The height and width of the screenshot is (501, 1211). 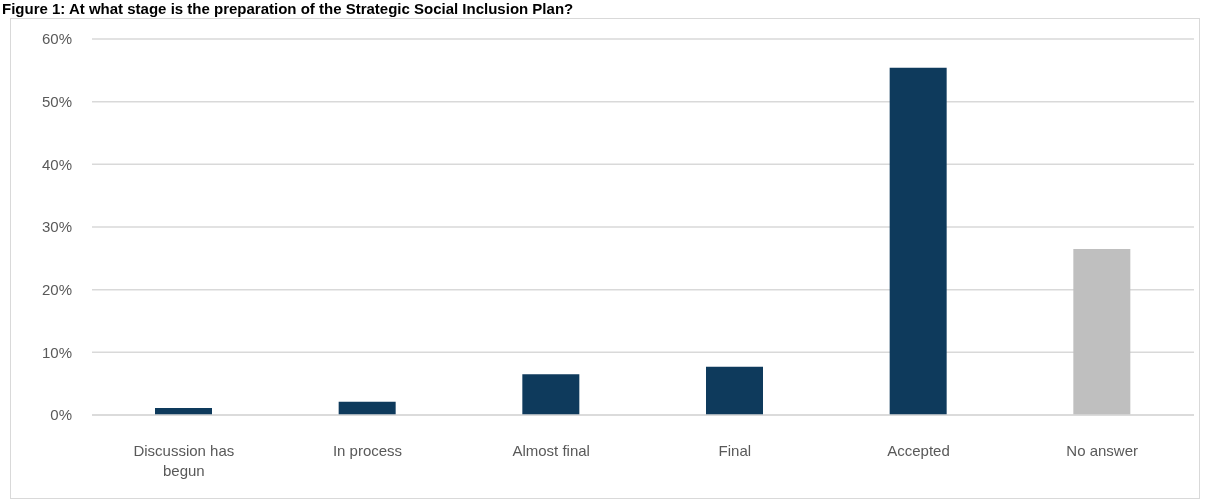 I want to click on y-tick-label: 0%, so click(x=61, y=415).